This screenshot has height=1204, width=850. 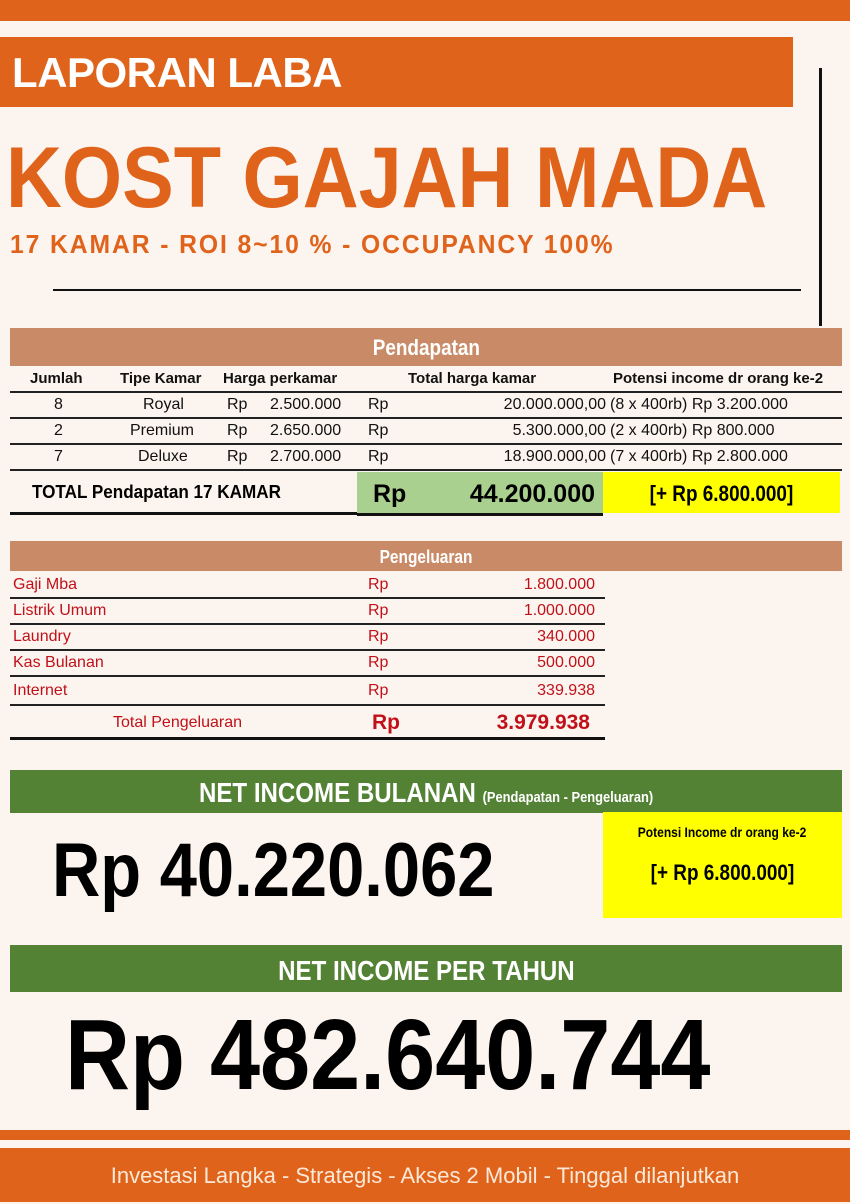 What do you see at coordinates (426, 556) in the screenshot?
I see `expense-section-header: Pengeluaran` at bounding box center [426, 556].